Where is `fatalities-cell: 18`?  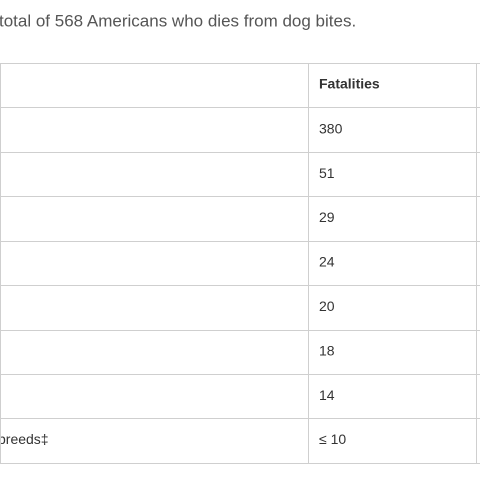
fatalities-cell: 18 is located at coordinates (327, 350).